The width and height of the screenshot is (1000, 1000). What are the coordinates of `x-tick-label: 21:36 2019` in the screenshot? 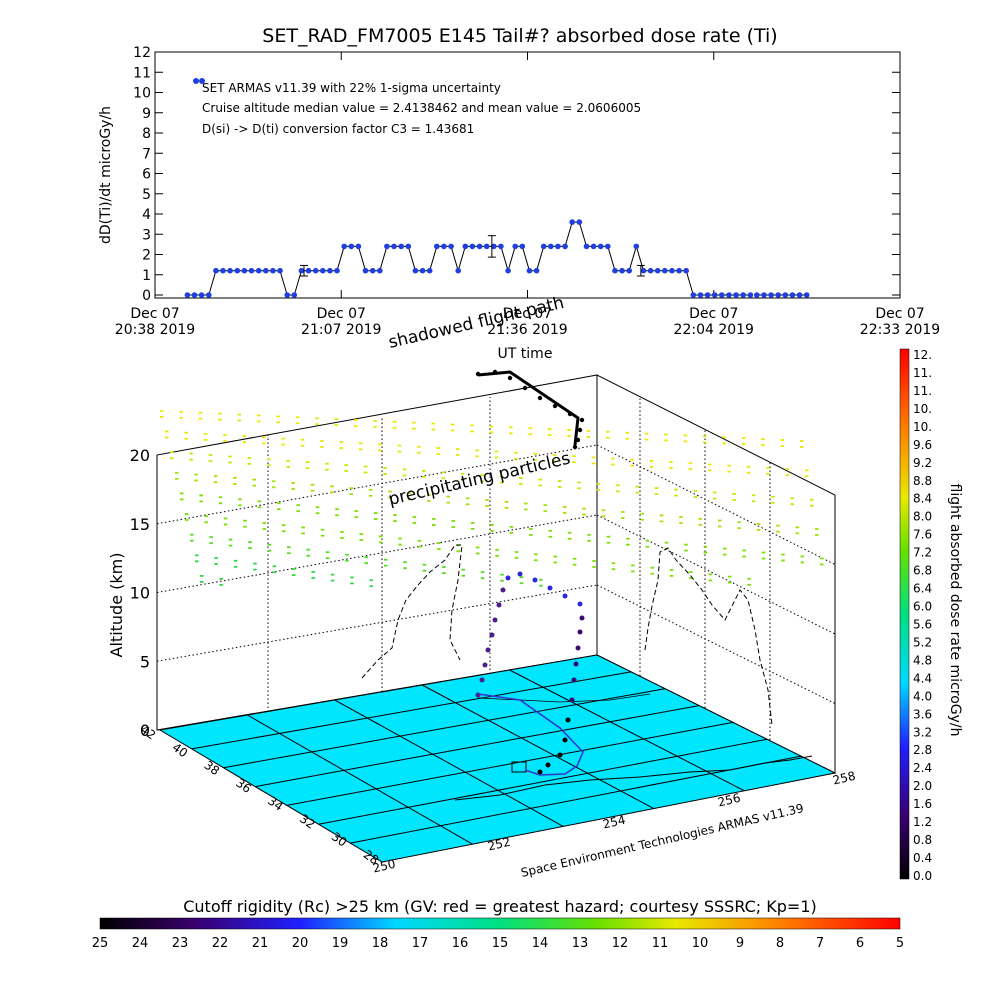 It's located at (527, 330).